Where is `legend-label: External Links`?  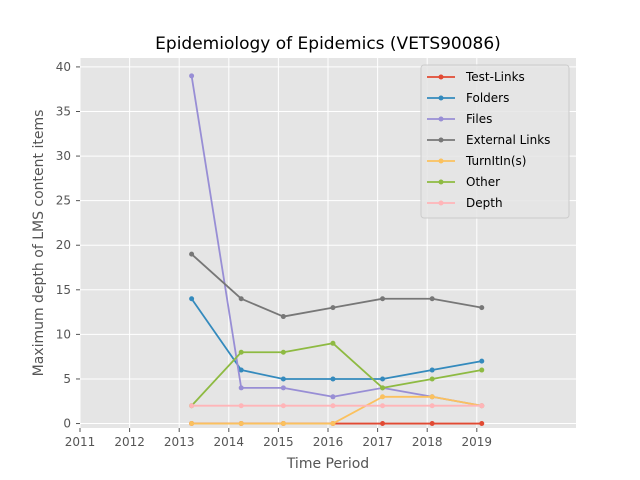 legend-label: External Links is located at coordinates (508, 140).